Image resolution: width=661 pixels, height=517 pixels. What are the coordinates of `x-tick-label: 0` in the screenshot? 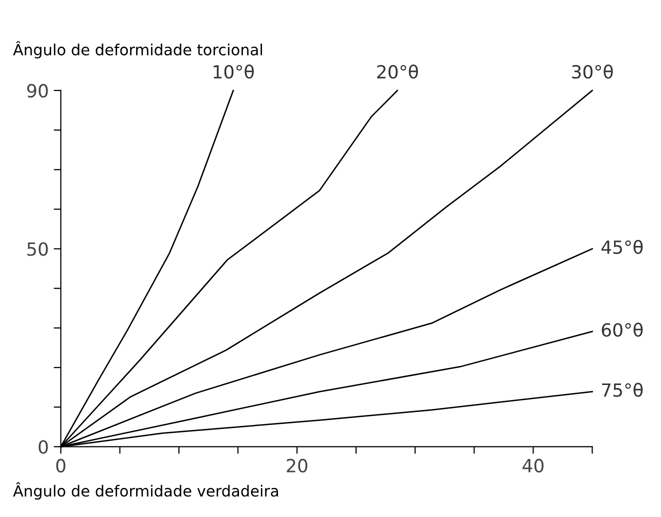 It's located at (61, 465).